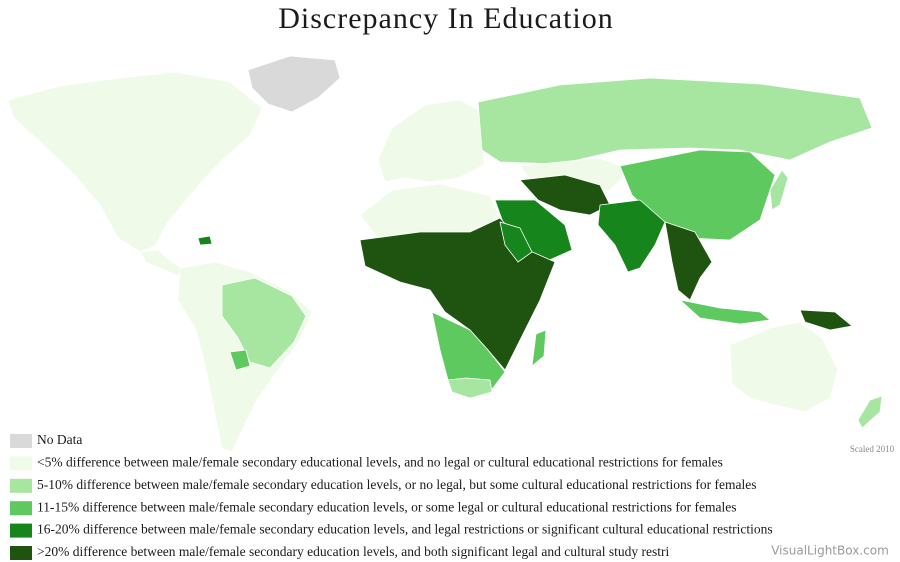 Image resolution: width=900 pixels, height=562 pixels. I want to click on south-africa, so click(470, 388).